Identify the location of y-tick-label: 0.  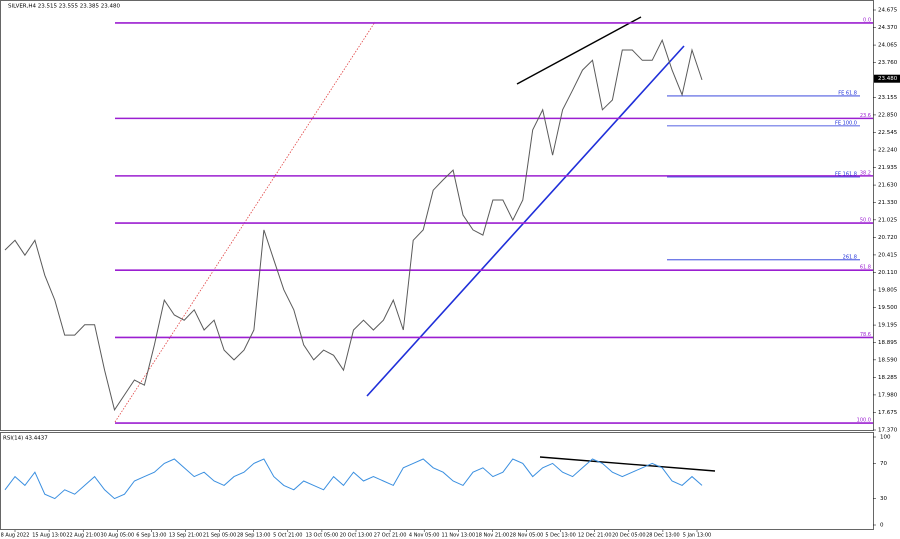
(882, 526).